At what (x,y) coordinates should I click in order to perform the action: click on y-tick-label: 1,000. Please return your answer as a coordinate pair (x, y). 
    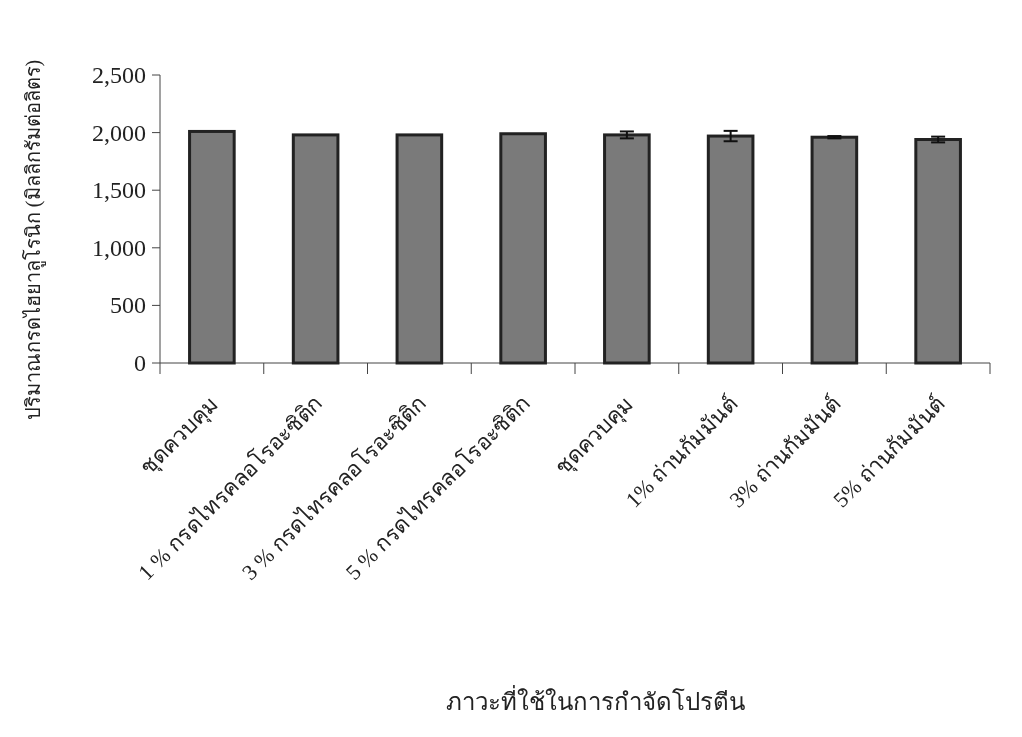
    Looking at the image, I should click on (119, 247).